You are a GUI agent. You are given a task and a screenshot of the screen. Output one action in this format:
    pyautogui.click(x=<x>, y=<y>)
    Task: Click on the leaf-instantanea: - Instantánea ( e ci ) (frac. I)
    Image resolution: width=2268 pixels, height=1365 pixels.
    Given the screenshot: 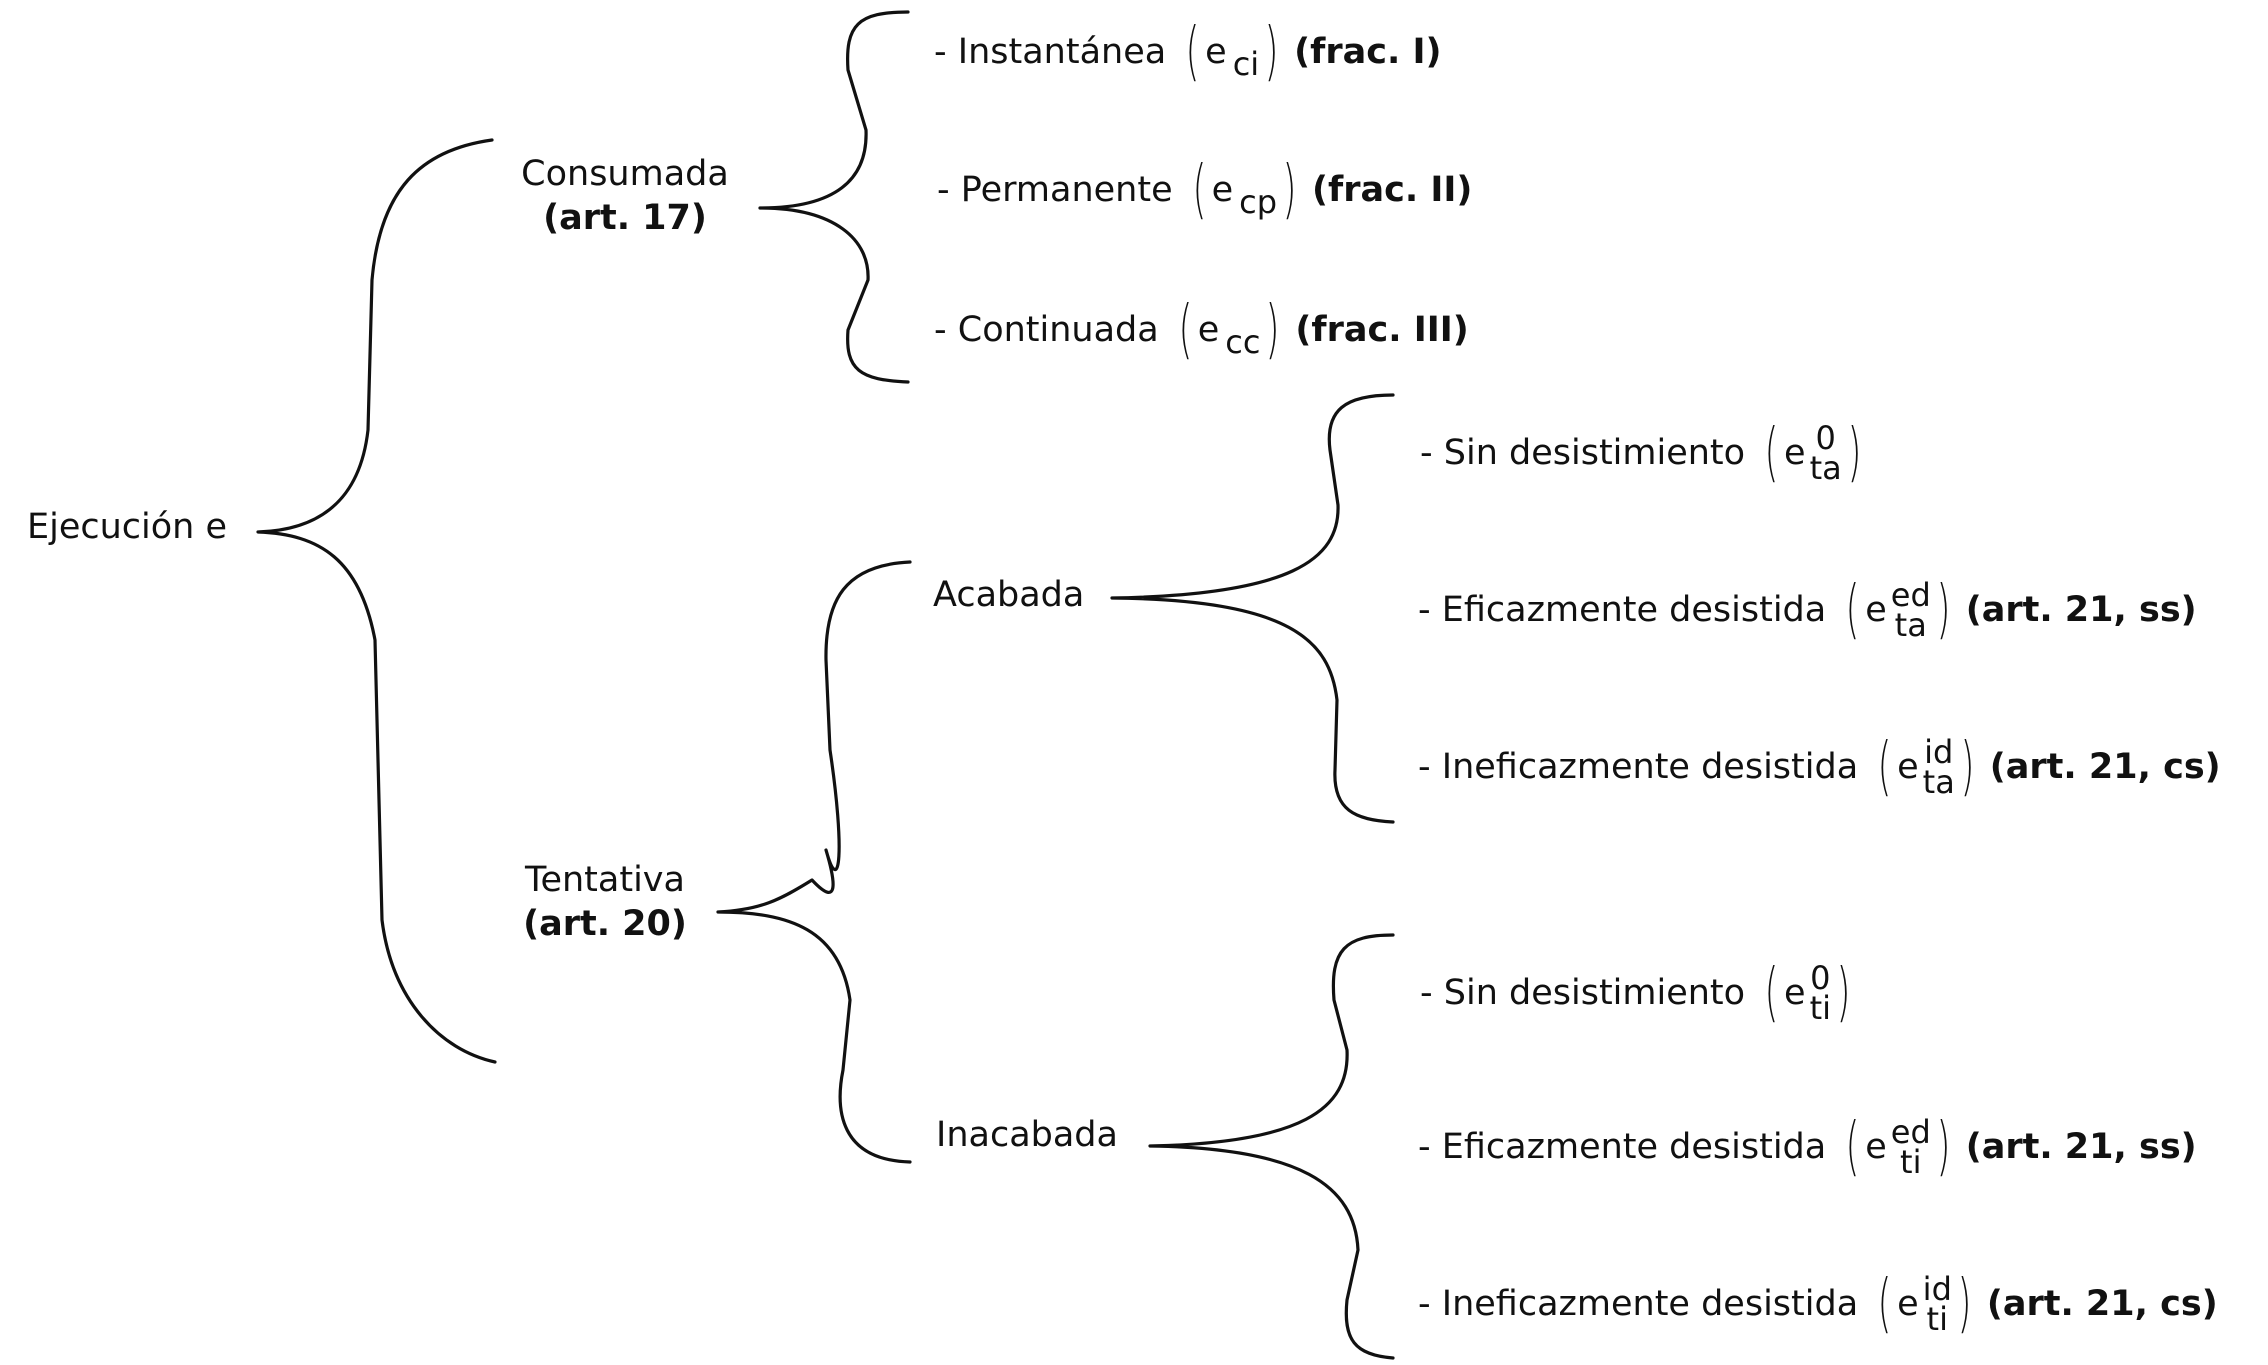 What is the action you would take?
    pyautogui.click(x=1188, y=52)
    